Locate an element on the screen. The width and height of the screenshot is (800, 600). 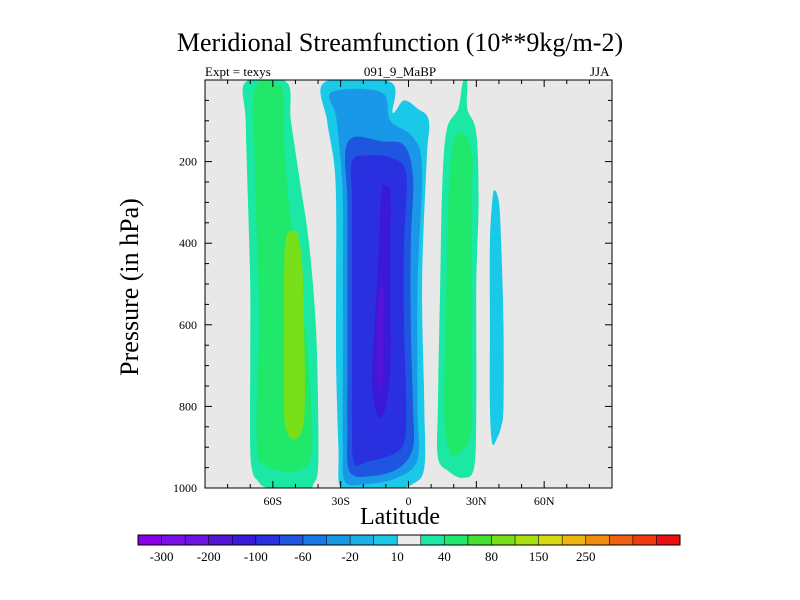
equatorial-negative-cell-level-neg100 is located at coordinates (380, 339).